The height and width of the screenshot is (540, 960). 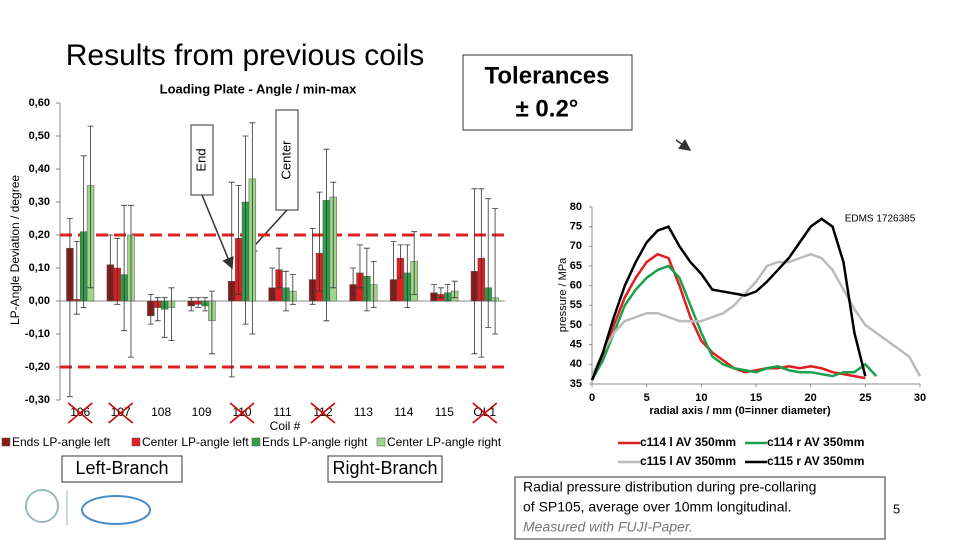 I want to click on x-tick-label: 109, so click(x=202, y=412).